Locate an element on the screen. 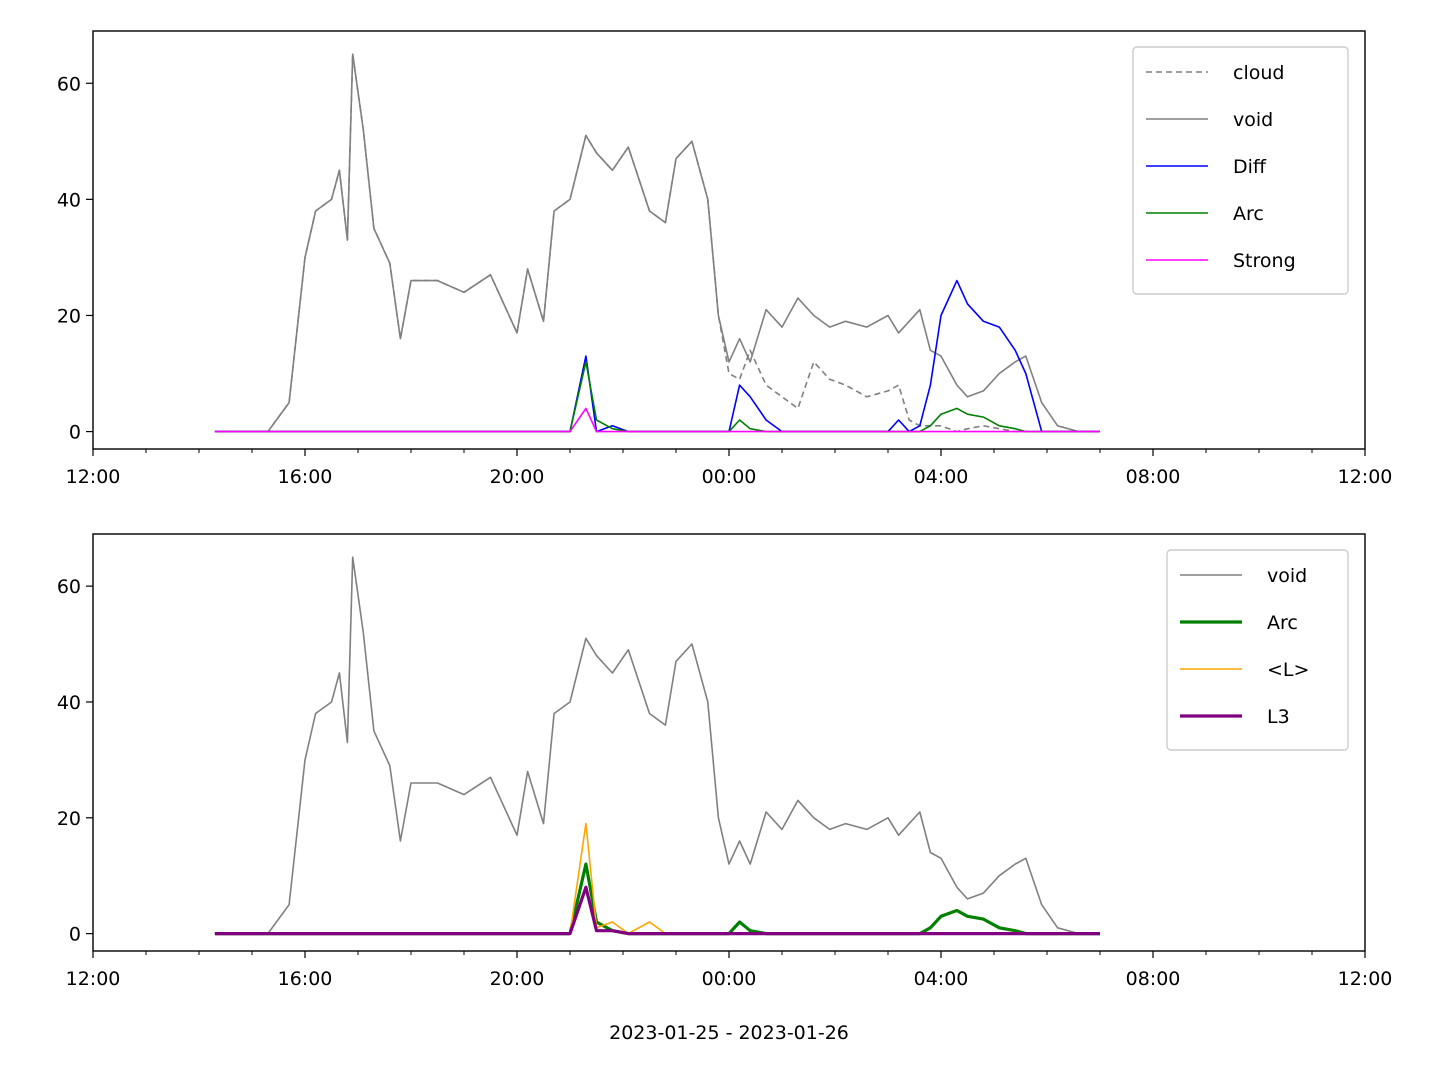  series-line-l3 is located at coordinates (657, 910).